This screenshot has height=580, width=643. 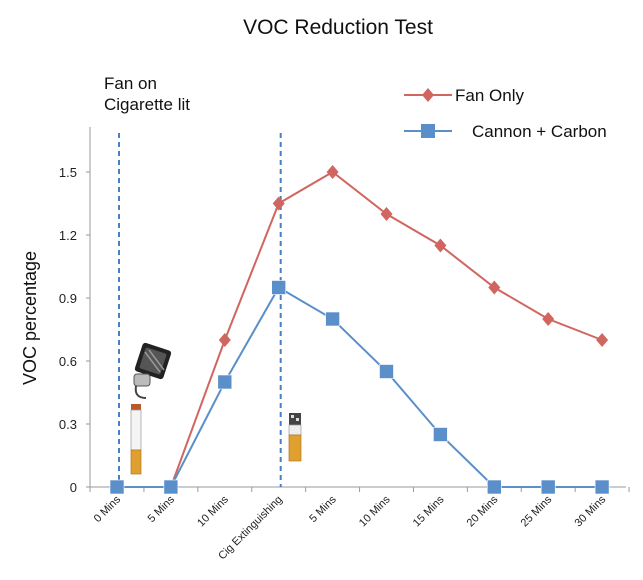 What do you see at coordinates (130, 83) in the screenshot?
I see `annotation-fan-on: Fan on` at bounding box center [130, 83].